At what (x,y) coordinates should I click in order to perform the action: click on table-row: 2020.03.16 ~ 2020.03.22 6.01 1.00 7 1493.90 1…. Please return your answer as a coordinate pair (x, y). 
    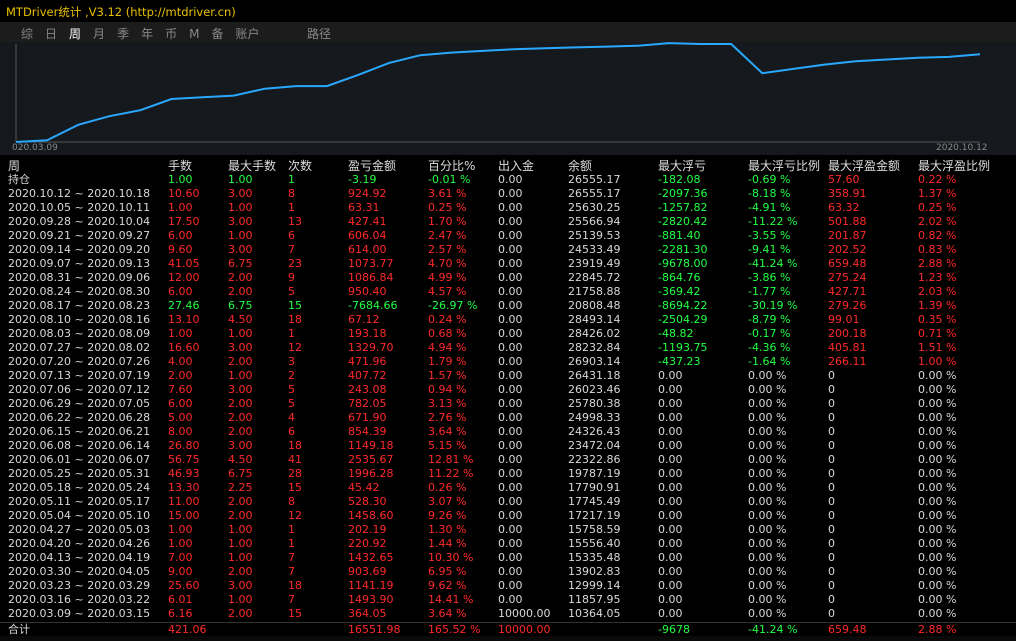
    Looking at the image, I should click on (500, 600).